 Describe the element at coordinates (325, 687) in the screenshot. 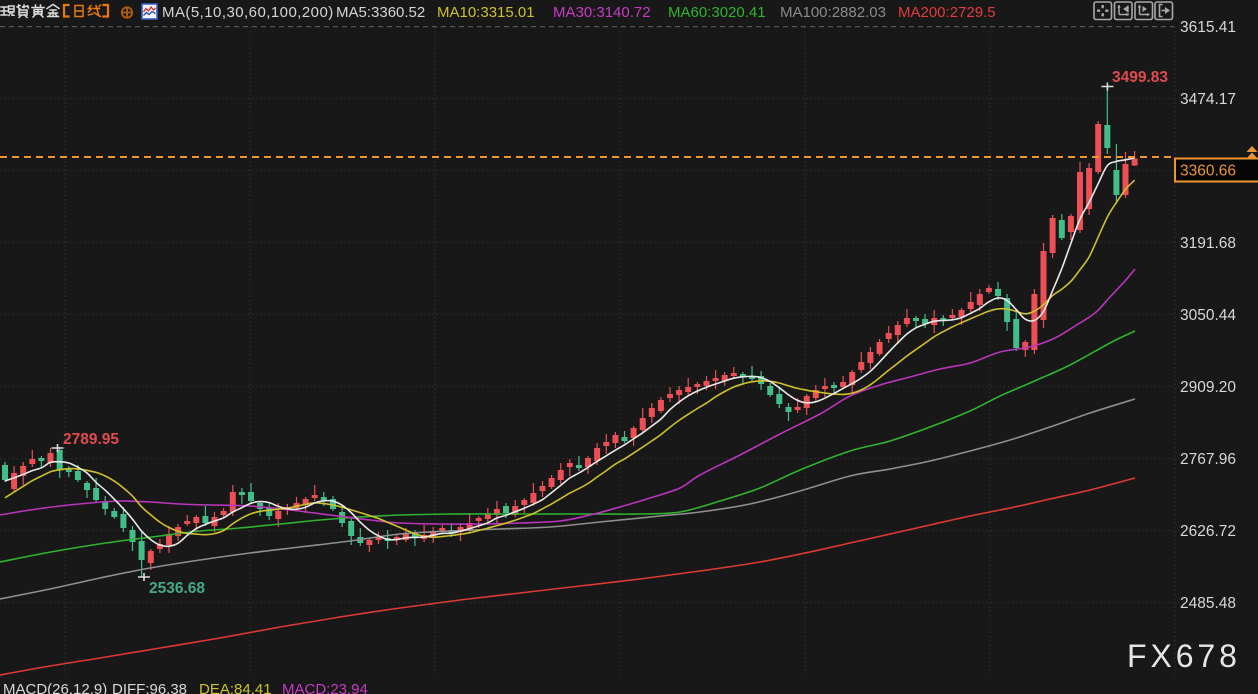

I see `svg-text: MACD:23.94` at that location.